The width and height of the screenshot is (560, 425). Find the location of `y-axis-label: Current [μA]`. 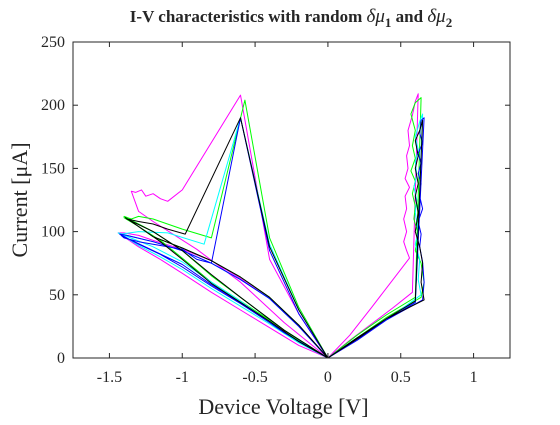

y-axis-label: Current [μA] is located at coordinates (19, 199).